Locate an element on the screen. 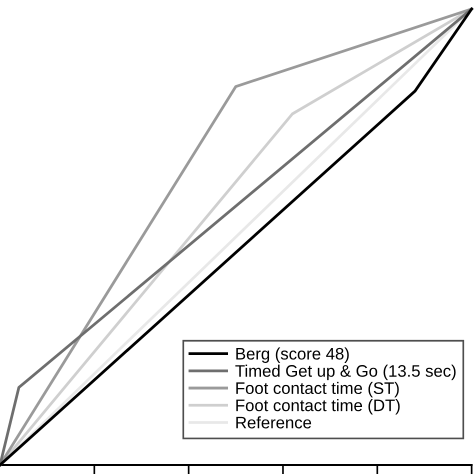 Image resolution: width=474 pixels, height=474 pixels. legend-label: Berg (score 48) is located at coordinates (292, 355).